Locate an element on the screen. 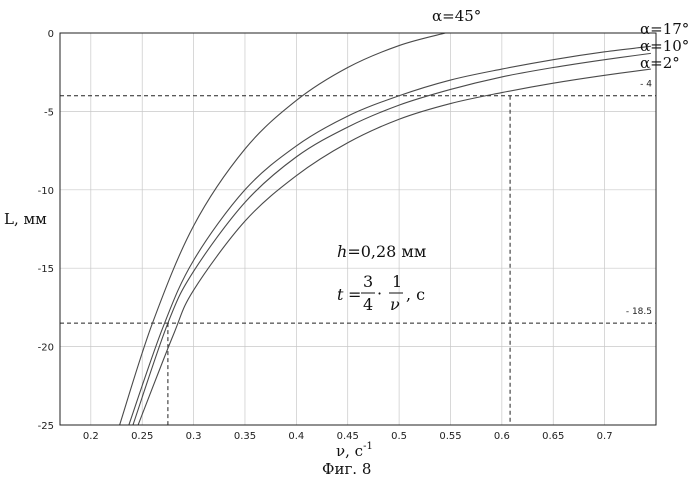 The height and width of the screenshot is (483, 699). reference-line-label: - 4 is located at coordinates (646, 85).